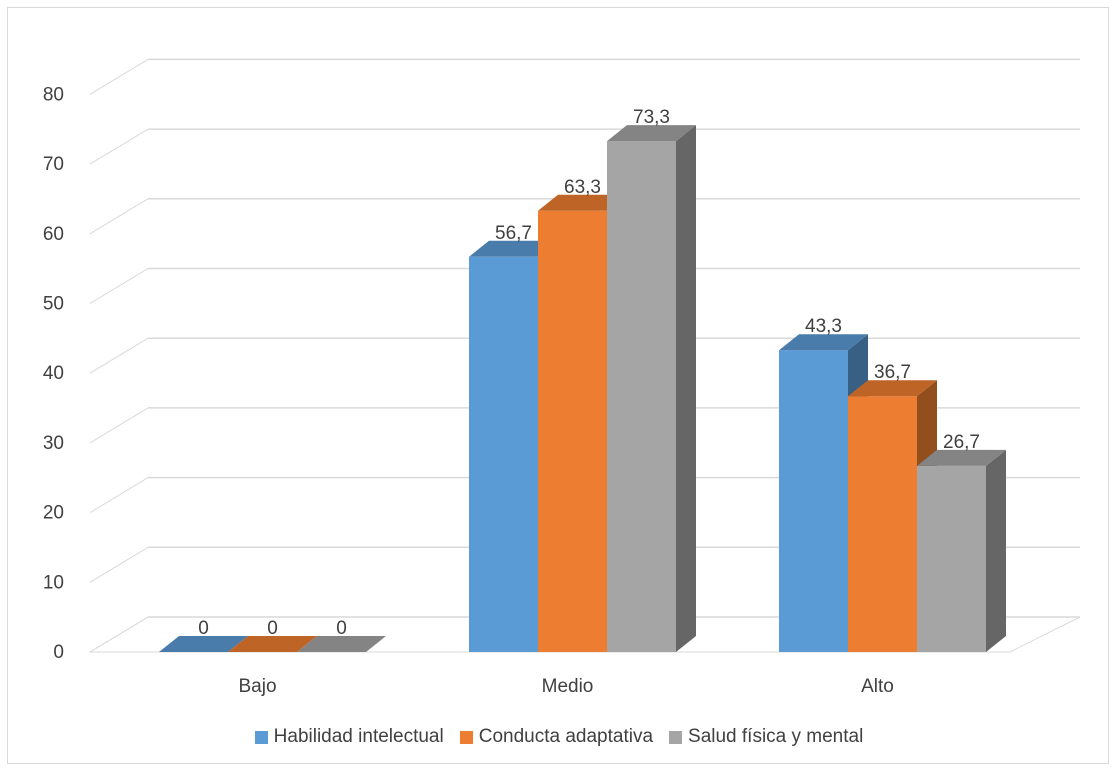 The image size is (1118, 771). What do you see at coordinates (776, 736) in the screenshot?
I see `legend-label-salud: Salud física y mental` at bounding box center [776, 736].